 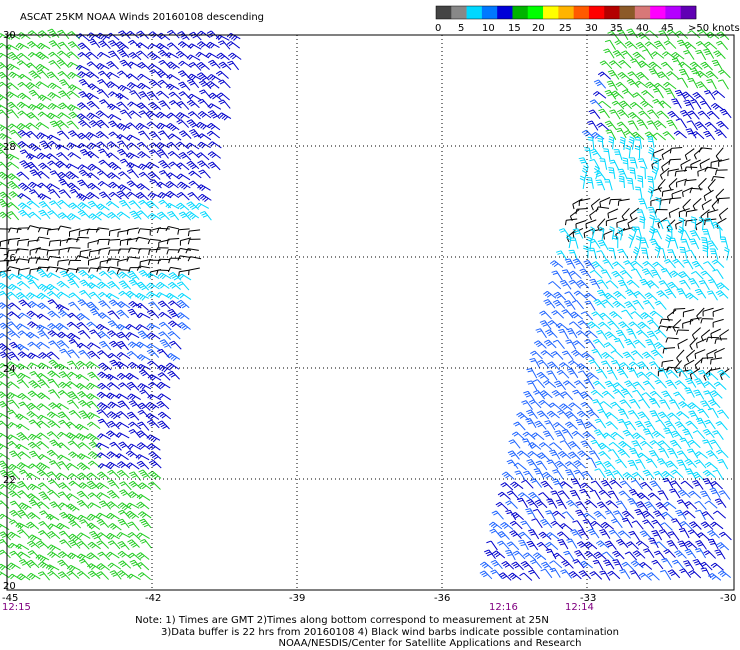 I want to click on legend-swatch, so click(x=658, y=12).